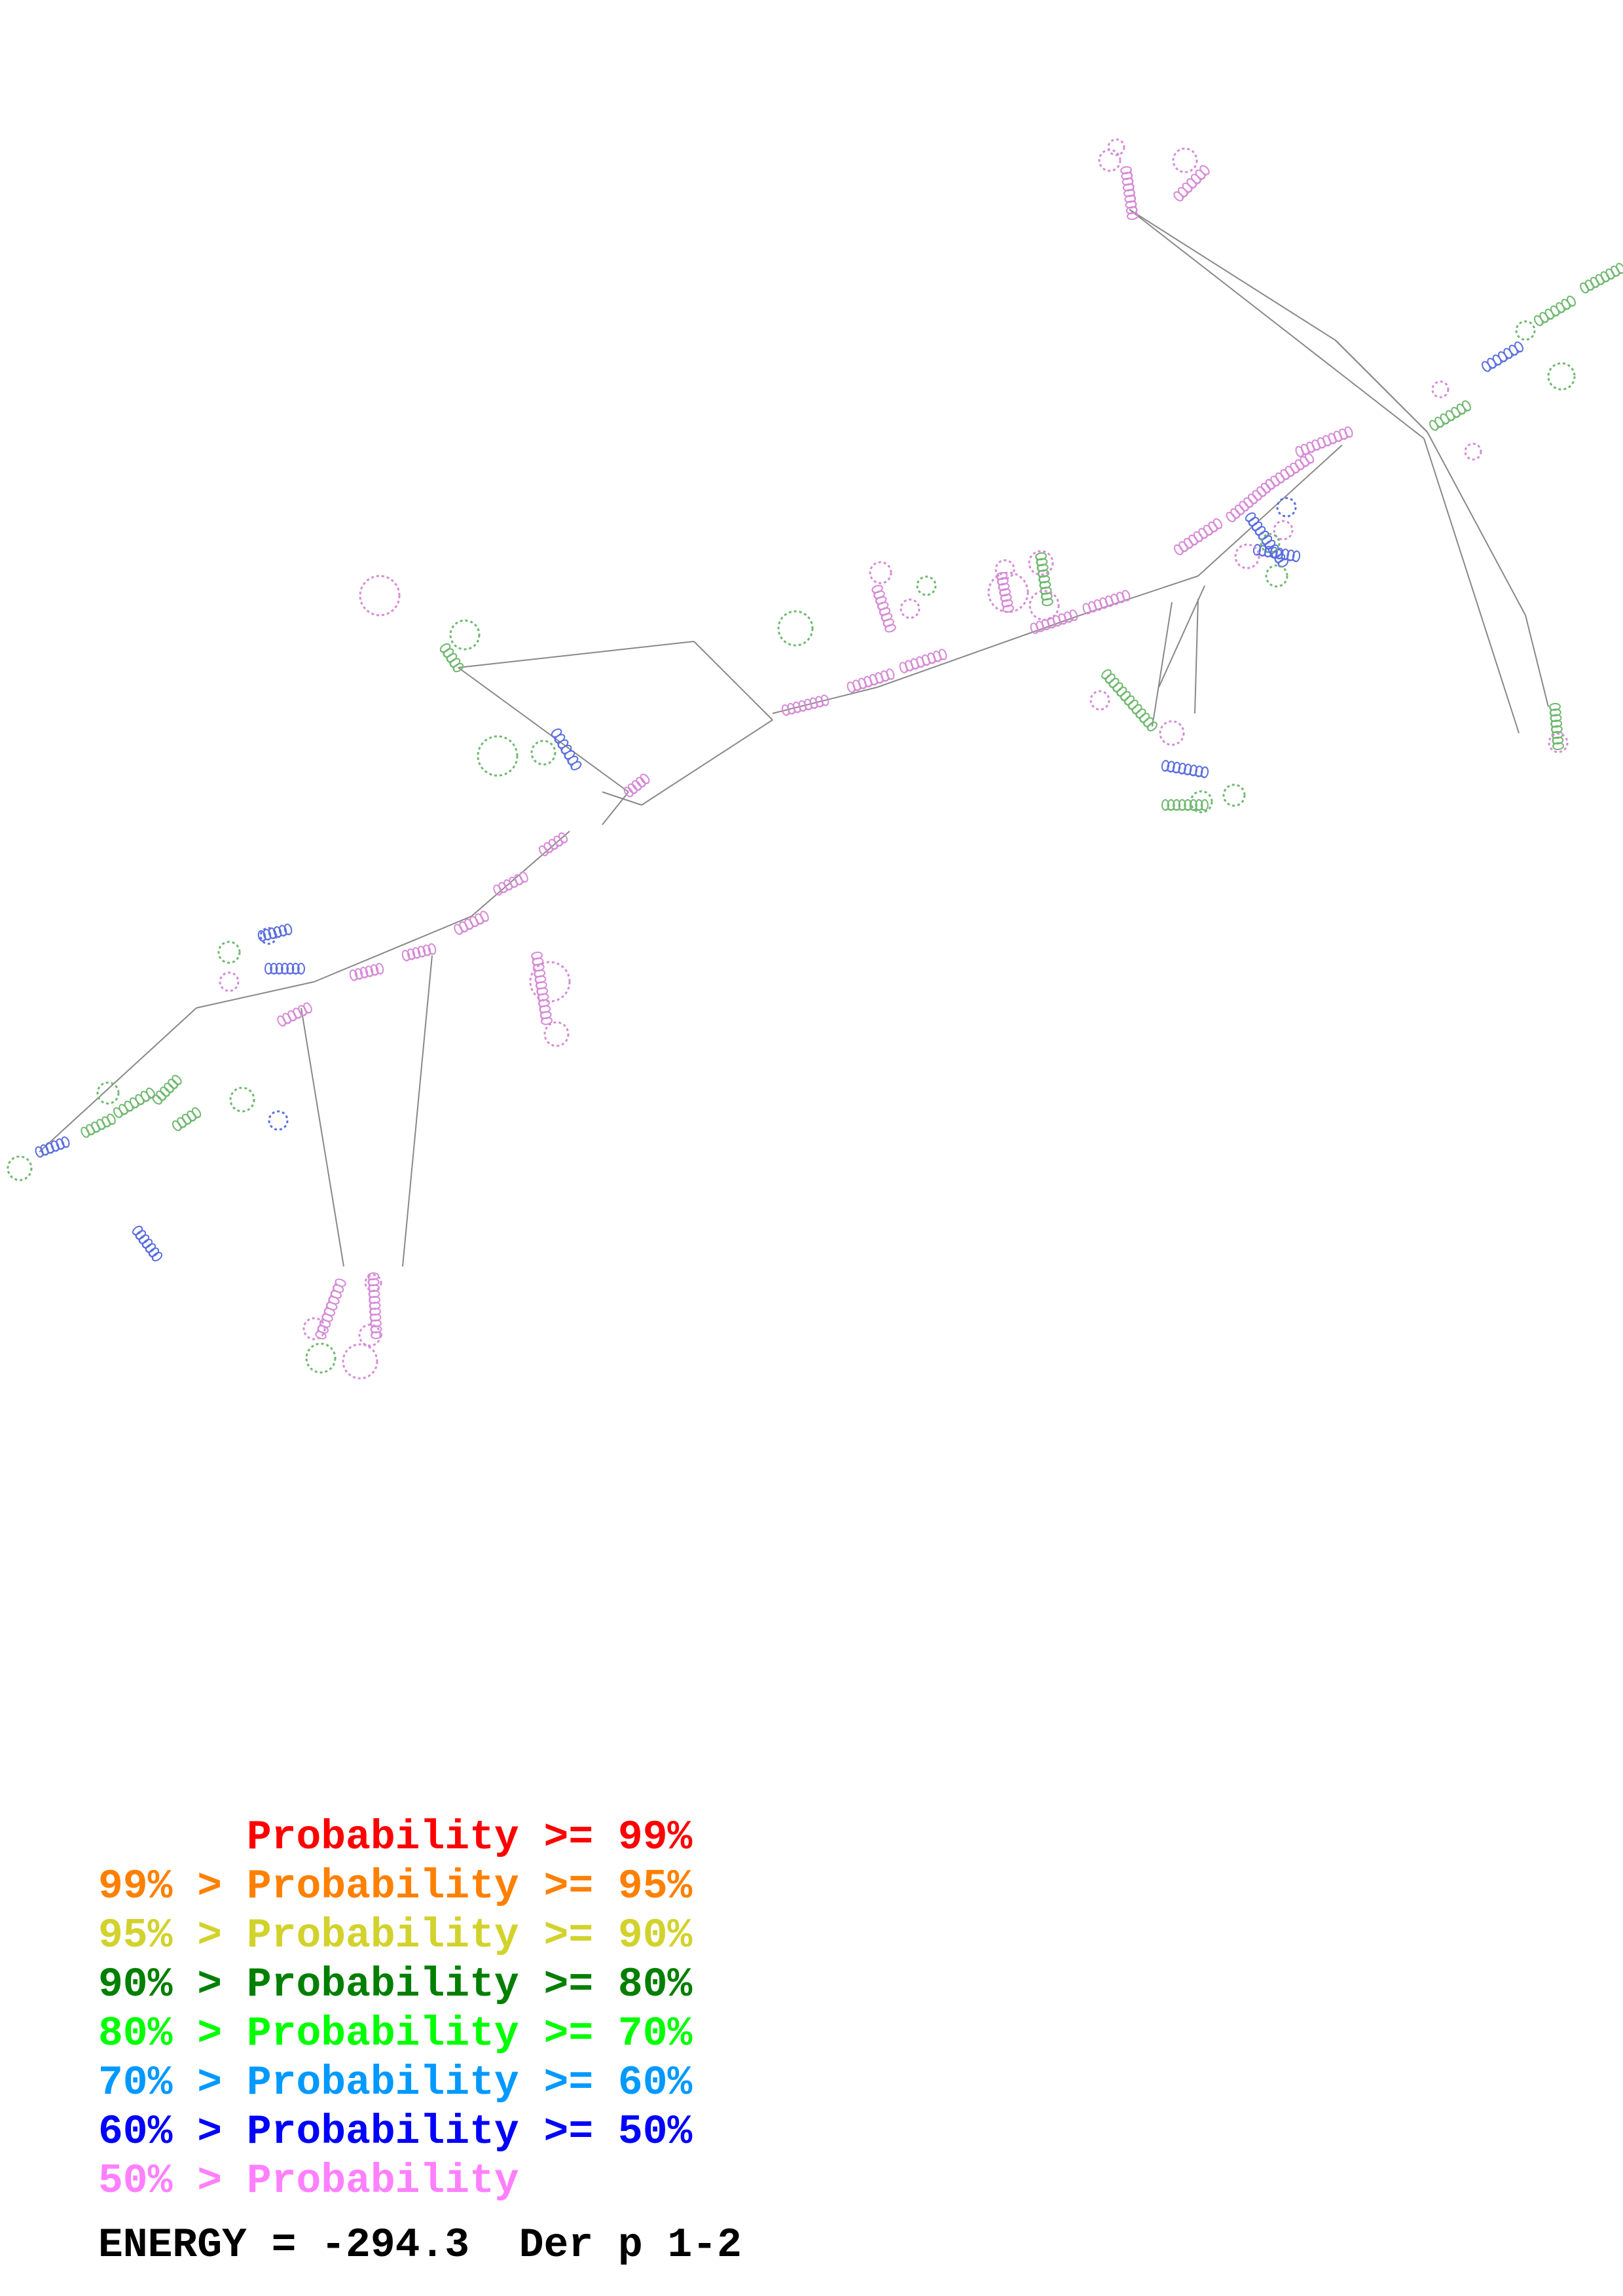 The height and width of the screenshot is (2296, 1623). I want to click on legend-row: 99% > Probability >= 95%, so click(395, 1886).